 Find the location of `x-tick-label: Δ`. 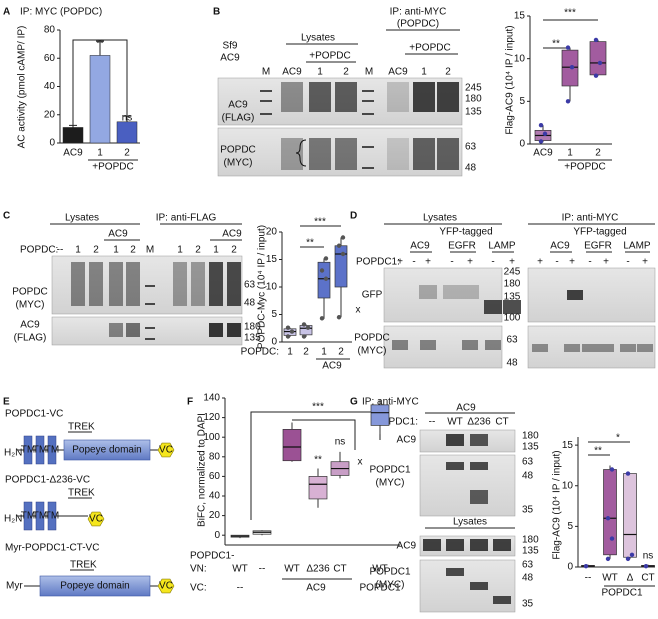

x-tick-label: Δ is located at coordinates (630, 578).